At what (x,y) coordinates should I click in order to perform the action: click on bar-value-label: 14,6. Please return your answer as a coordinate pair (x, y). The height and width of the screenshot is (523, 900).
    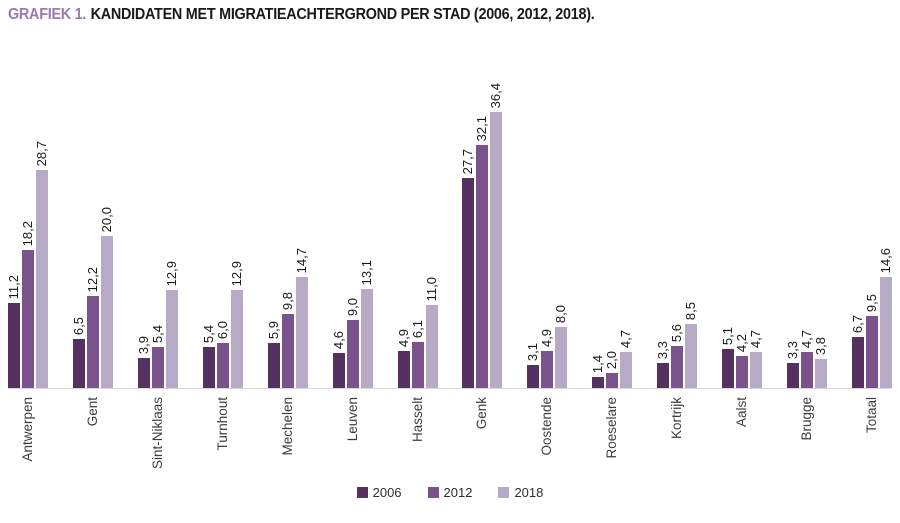
    Looking at the image, I should click on (885, 260).